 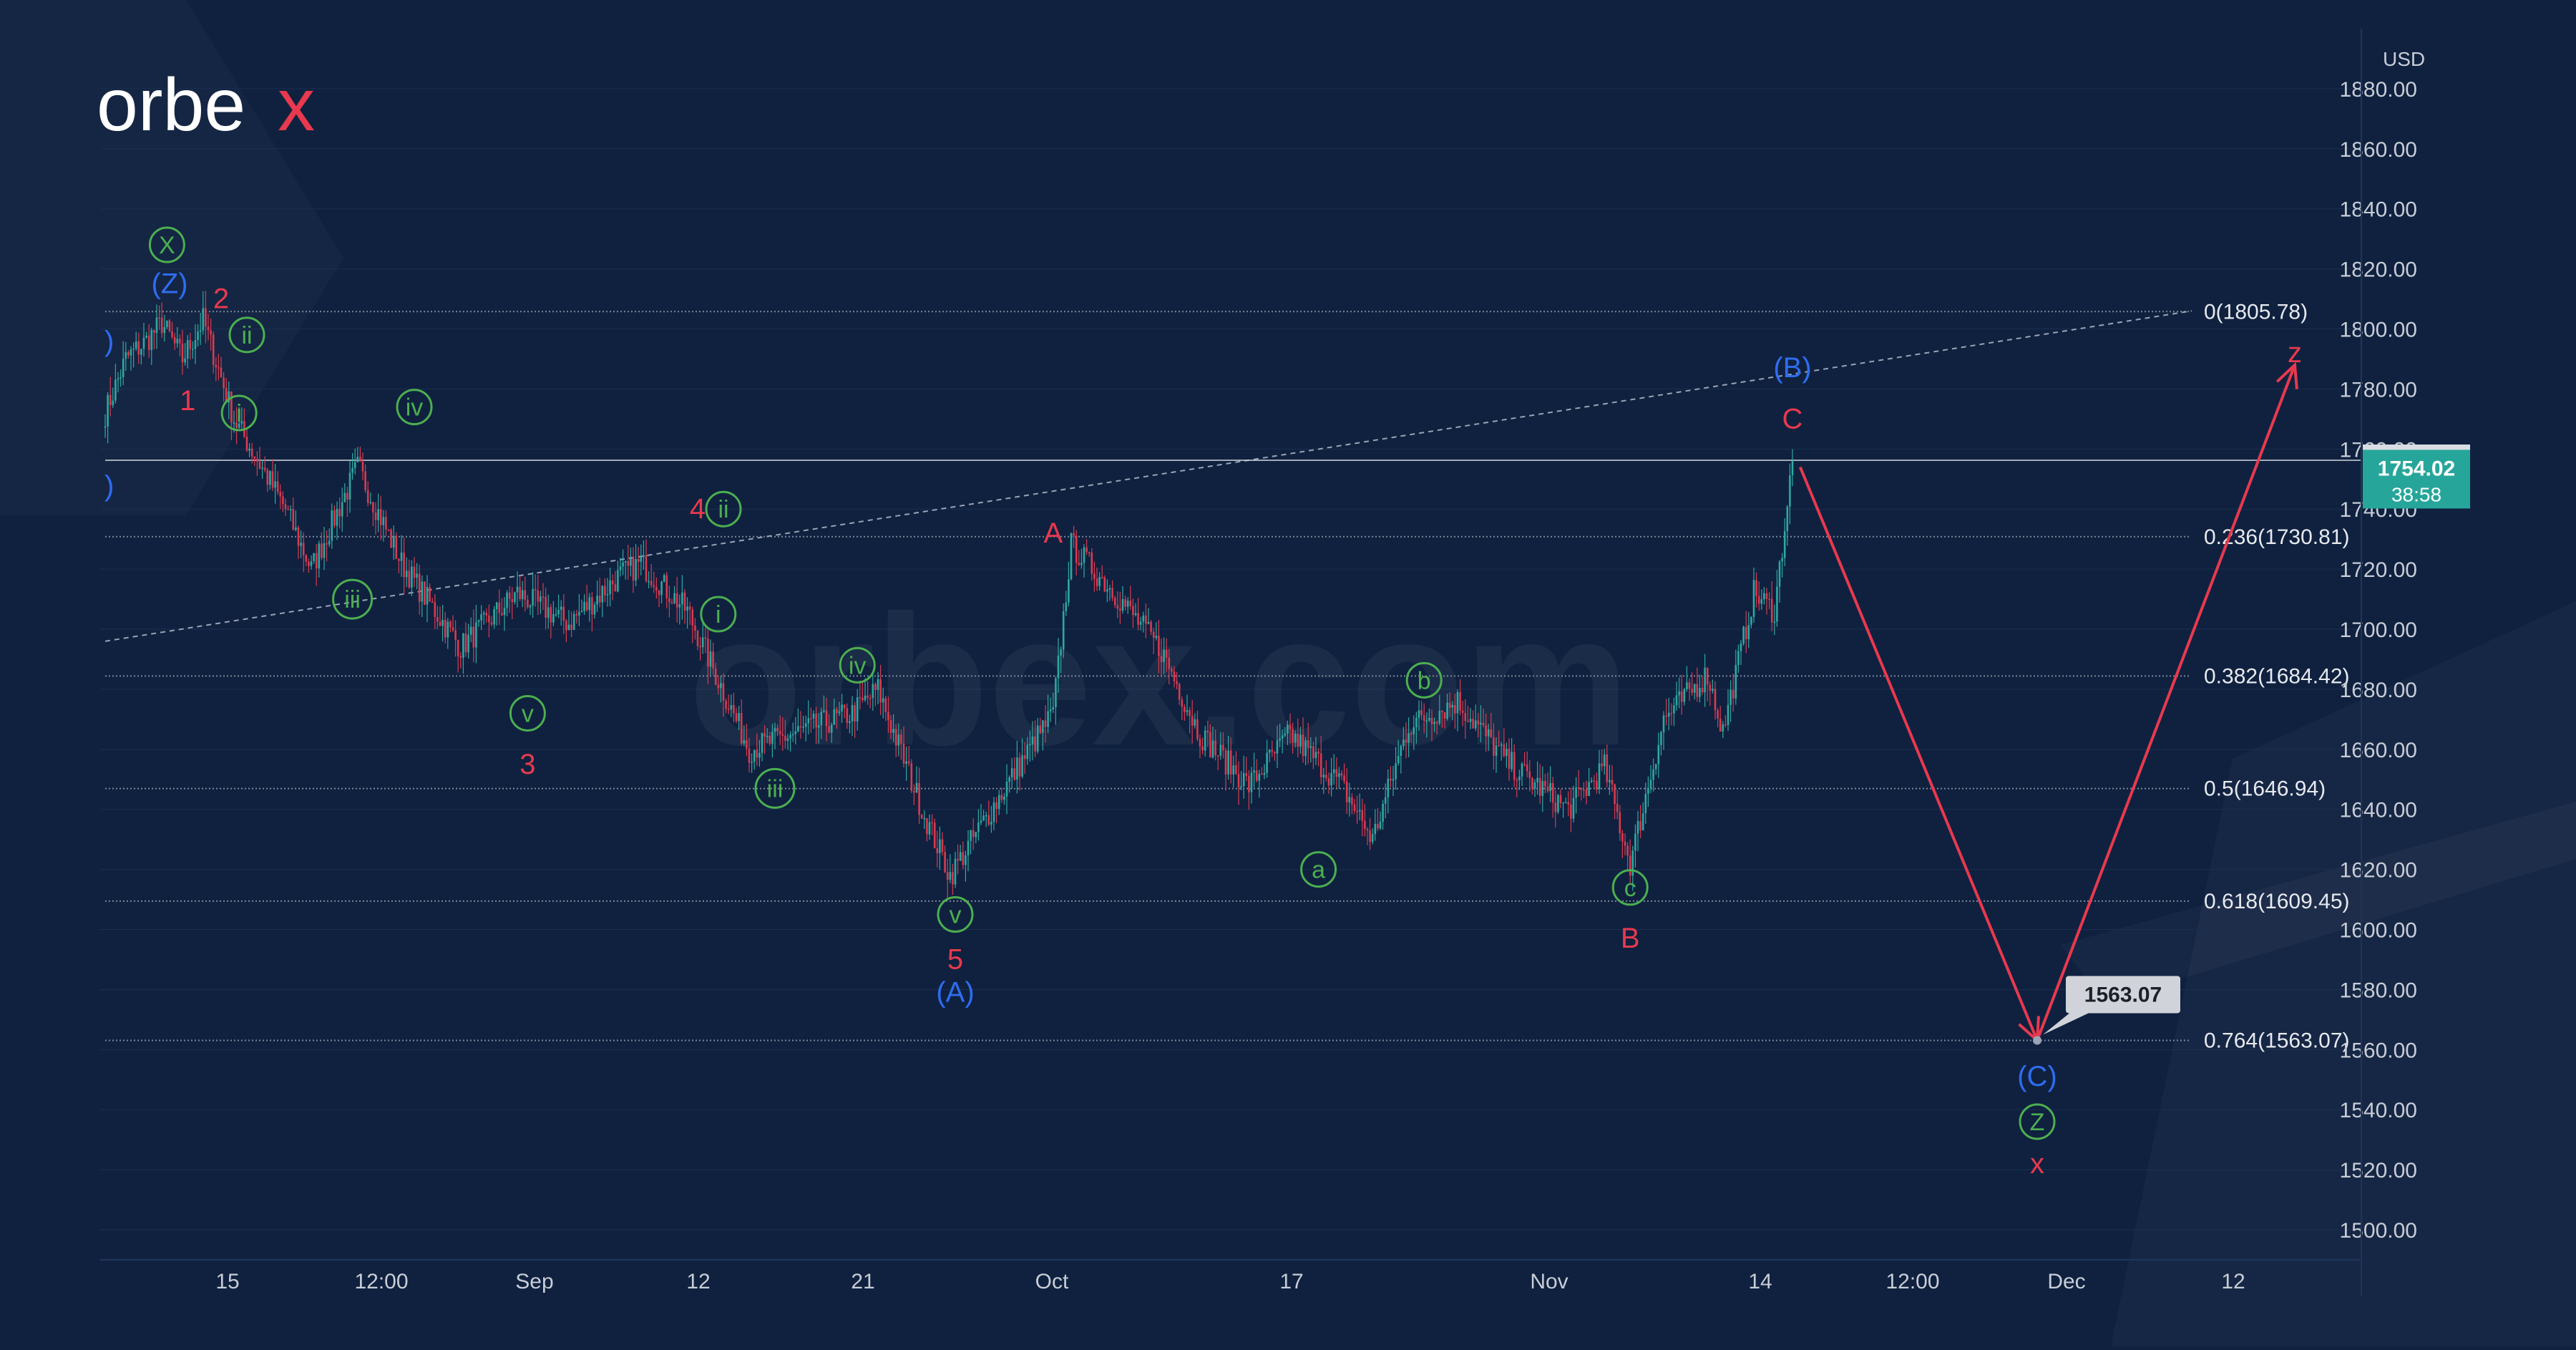 What do you see at coordinates (171, 105) in the screenshot?
I see `logo-text: orbe` at bounding box center [171, 105].